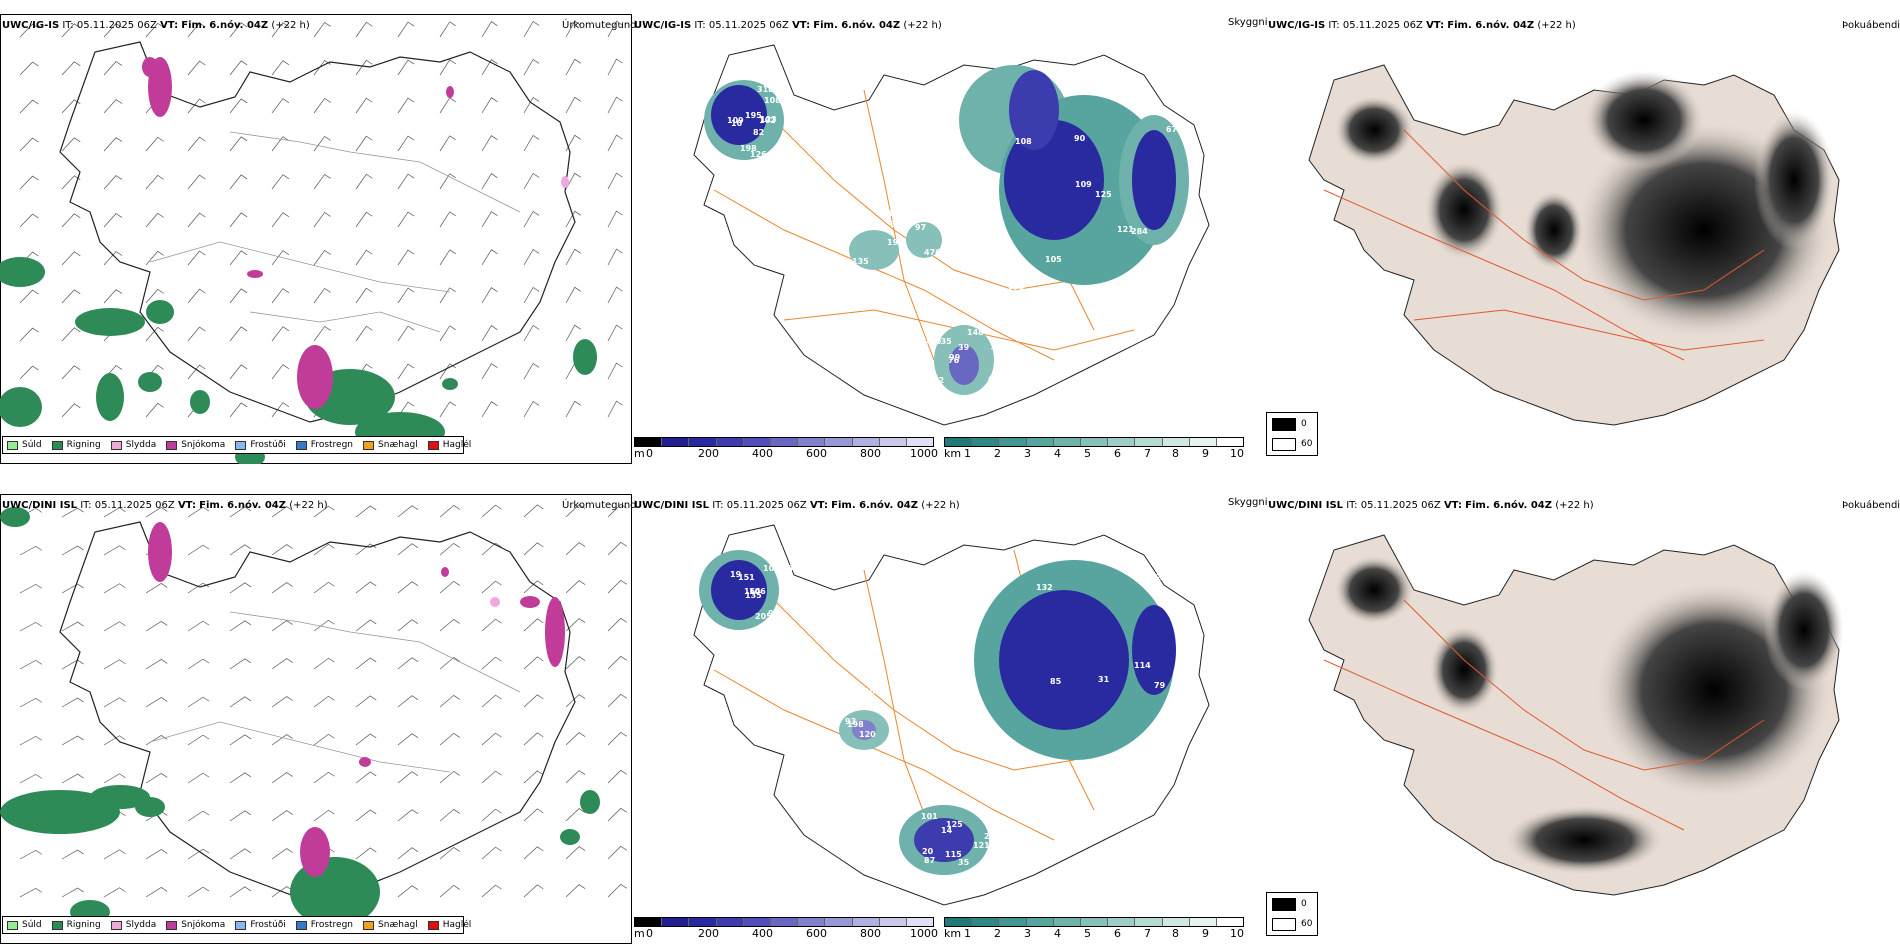 The image size is (1900, 950). What do you see at coordinates (763, 616) in the screenshot?
I see `cloud-base-value: 205` at bounding box center [763, 616].